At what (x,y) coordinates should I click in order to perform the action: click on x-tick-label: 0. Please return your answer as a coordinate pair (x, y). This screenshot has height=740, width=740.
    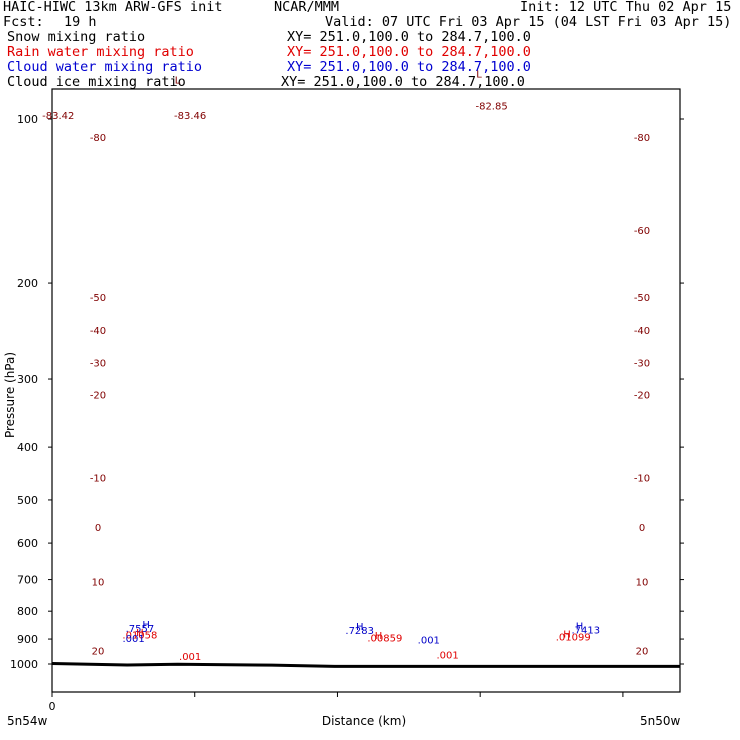
    Looking at the image, I should click on (52, 706).